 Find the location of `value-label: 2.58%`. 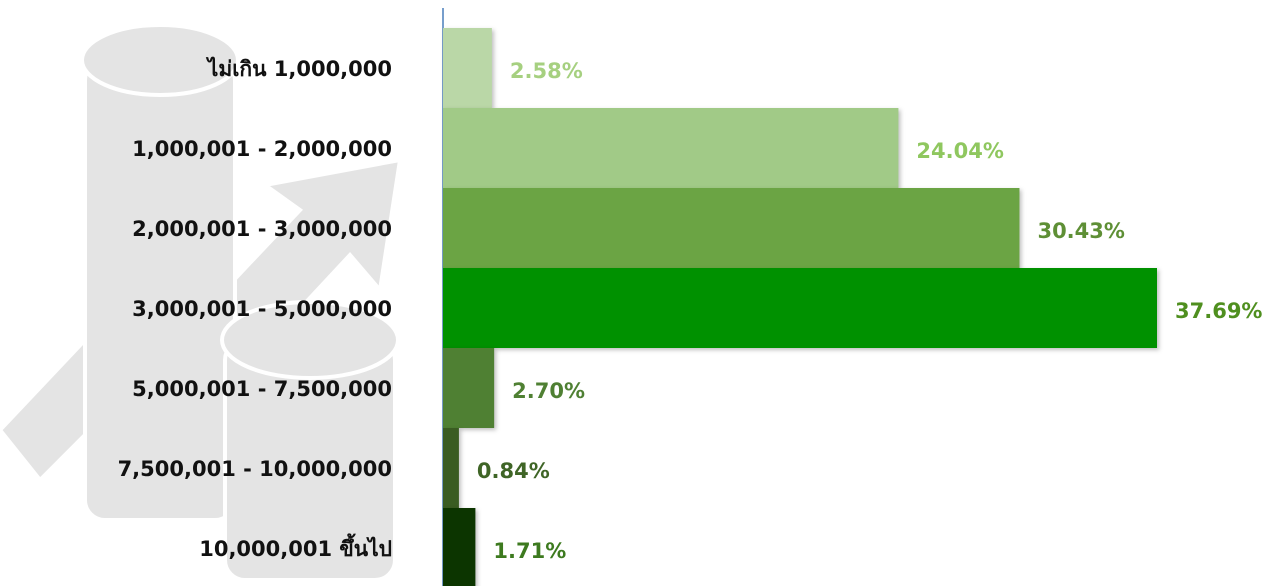

value-label: 2.58% is located at coordinates (546, 71).